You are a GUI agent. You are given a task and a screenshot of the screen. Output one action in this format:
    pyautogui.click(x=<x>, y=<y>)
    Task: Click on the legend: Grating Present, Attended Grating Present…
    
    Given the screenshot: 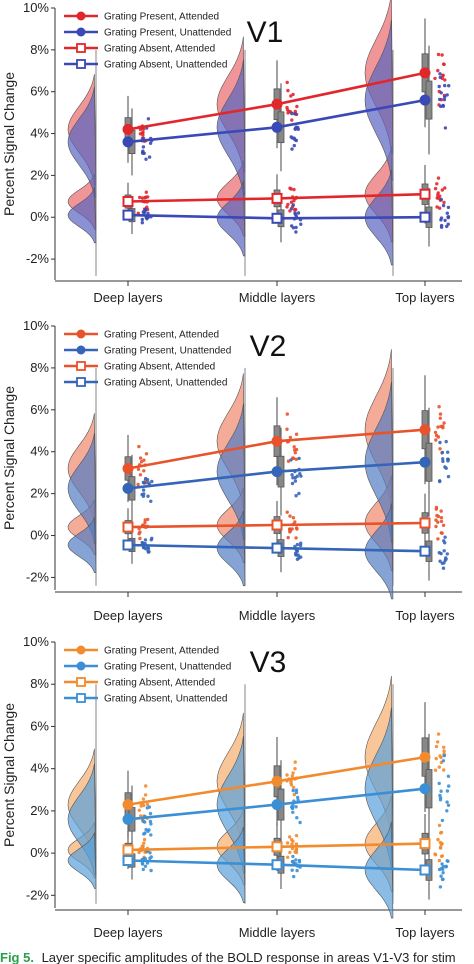 What is the action you would take?
    pyautogui.click(x=147, y=675)
    